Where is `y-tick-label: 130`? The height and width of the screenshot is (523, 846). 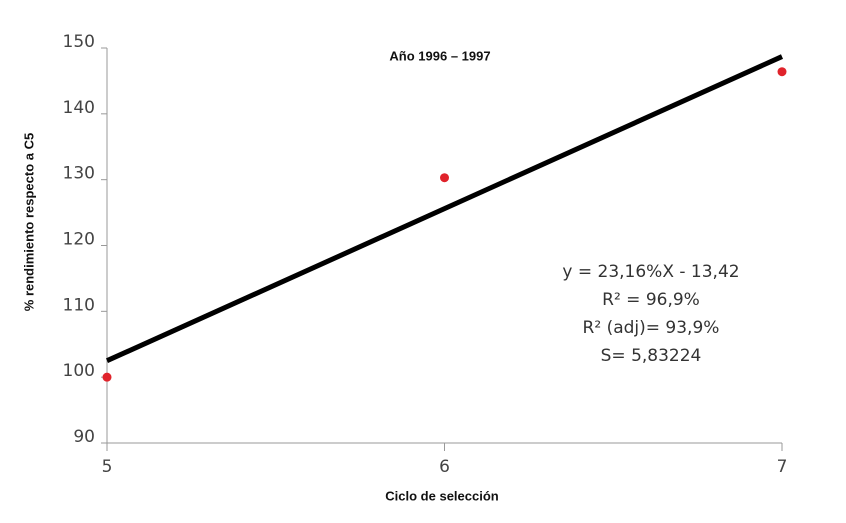
y-tick-label: 130 is located at coordinates (79, 174).